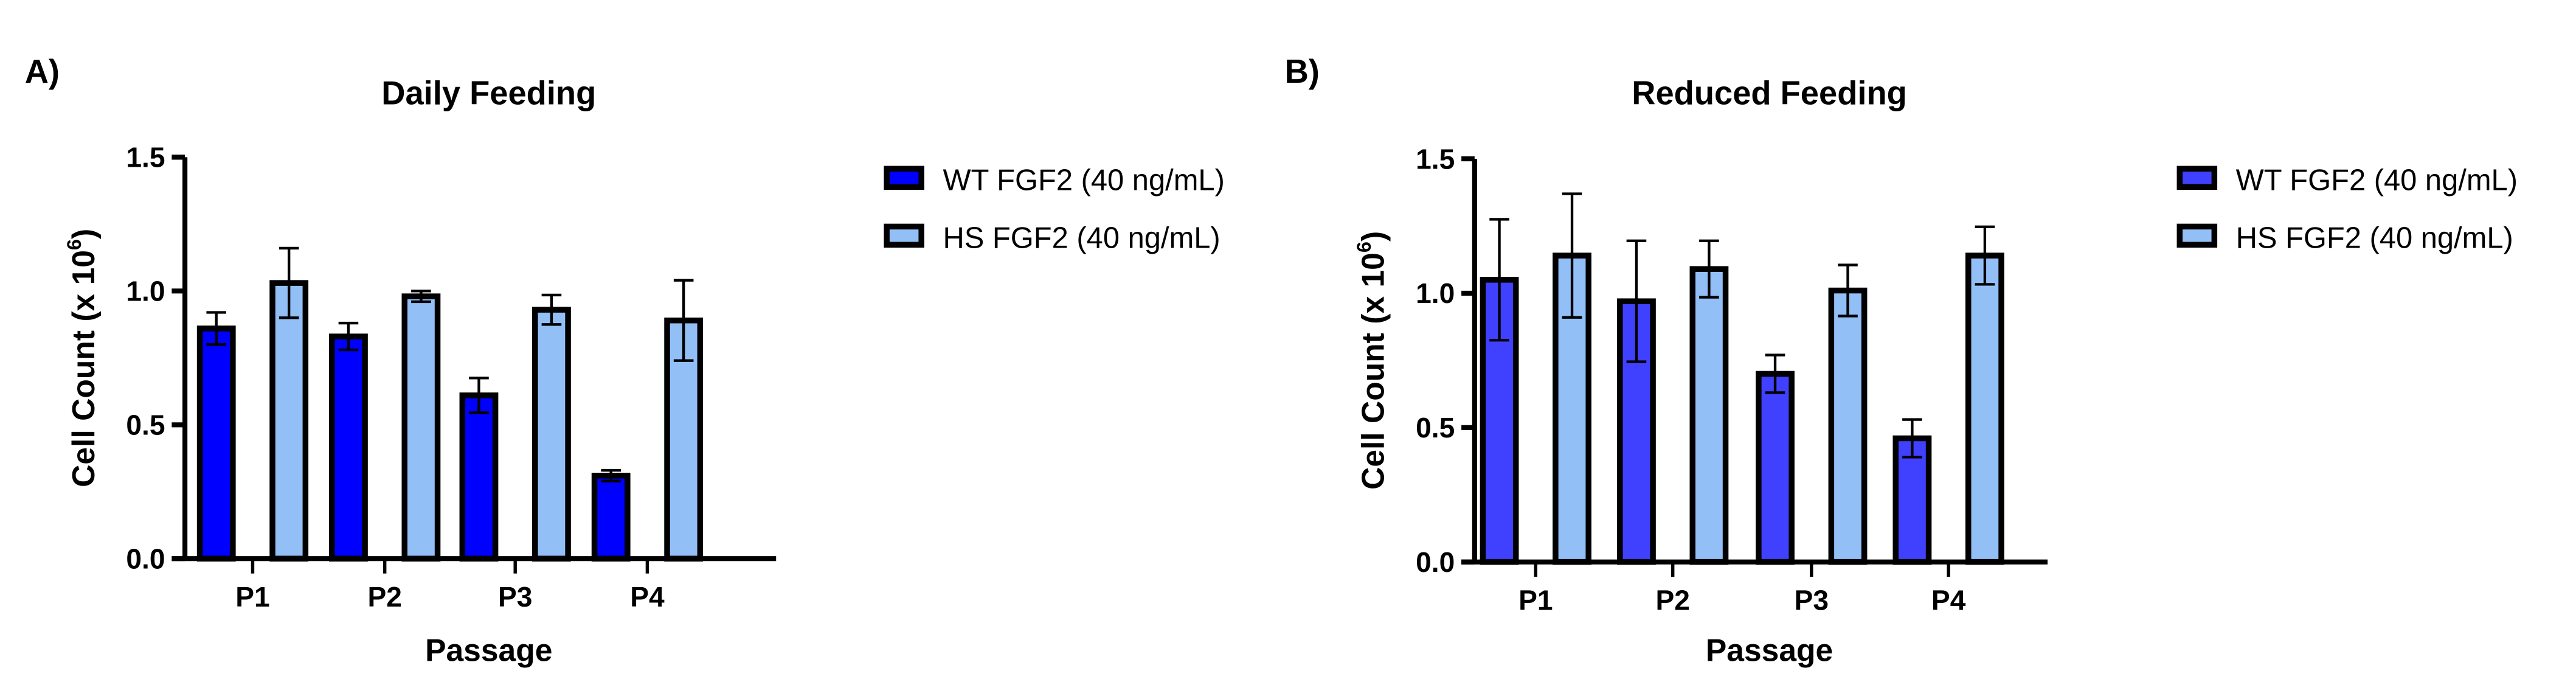  I want to click on panel-label: B), so click(1302, 72).